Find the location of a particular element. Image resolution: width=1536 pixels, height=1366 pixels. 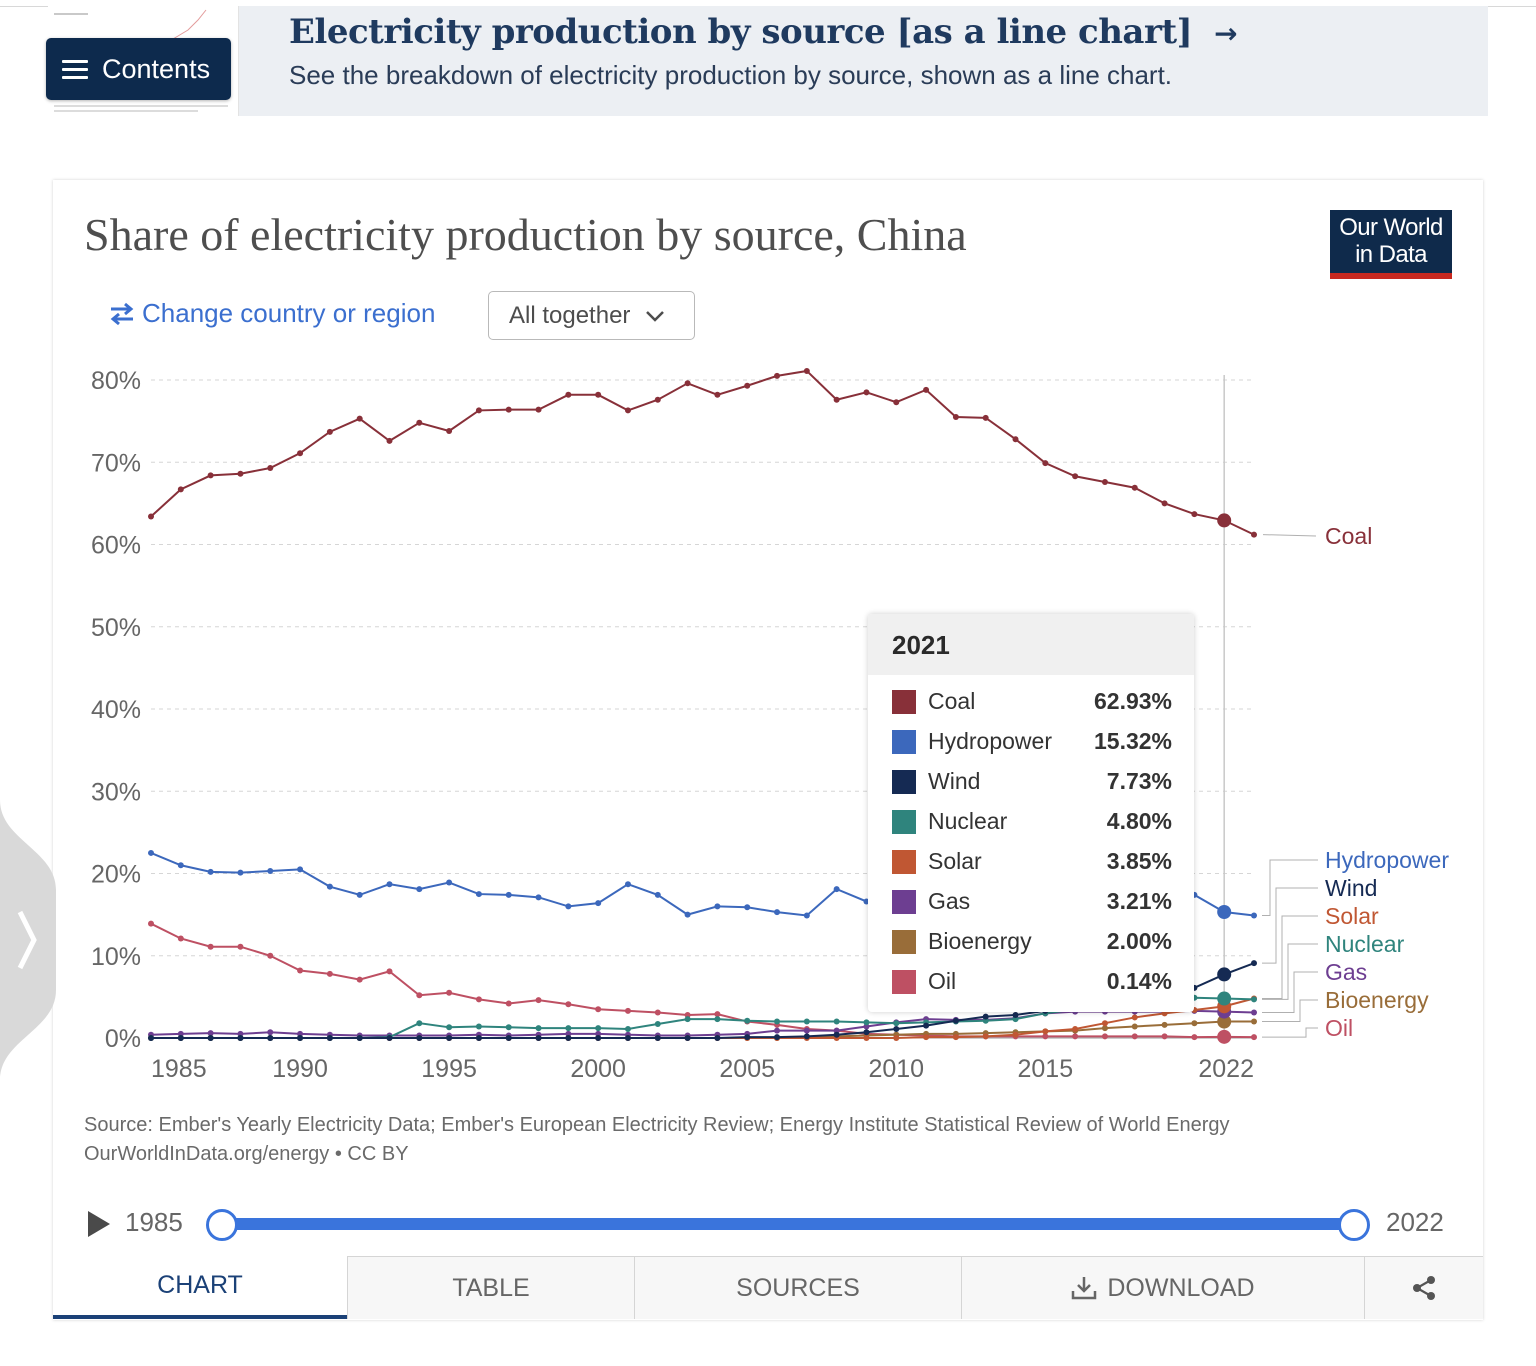

facet-select: All together is located at coordinates (591, 315).